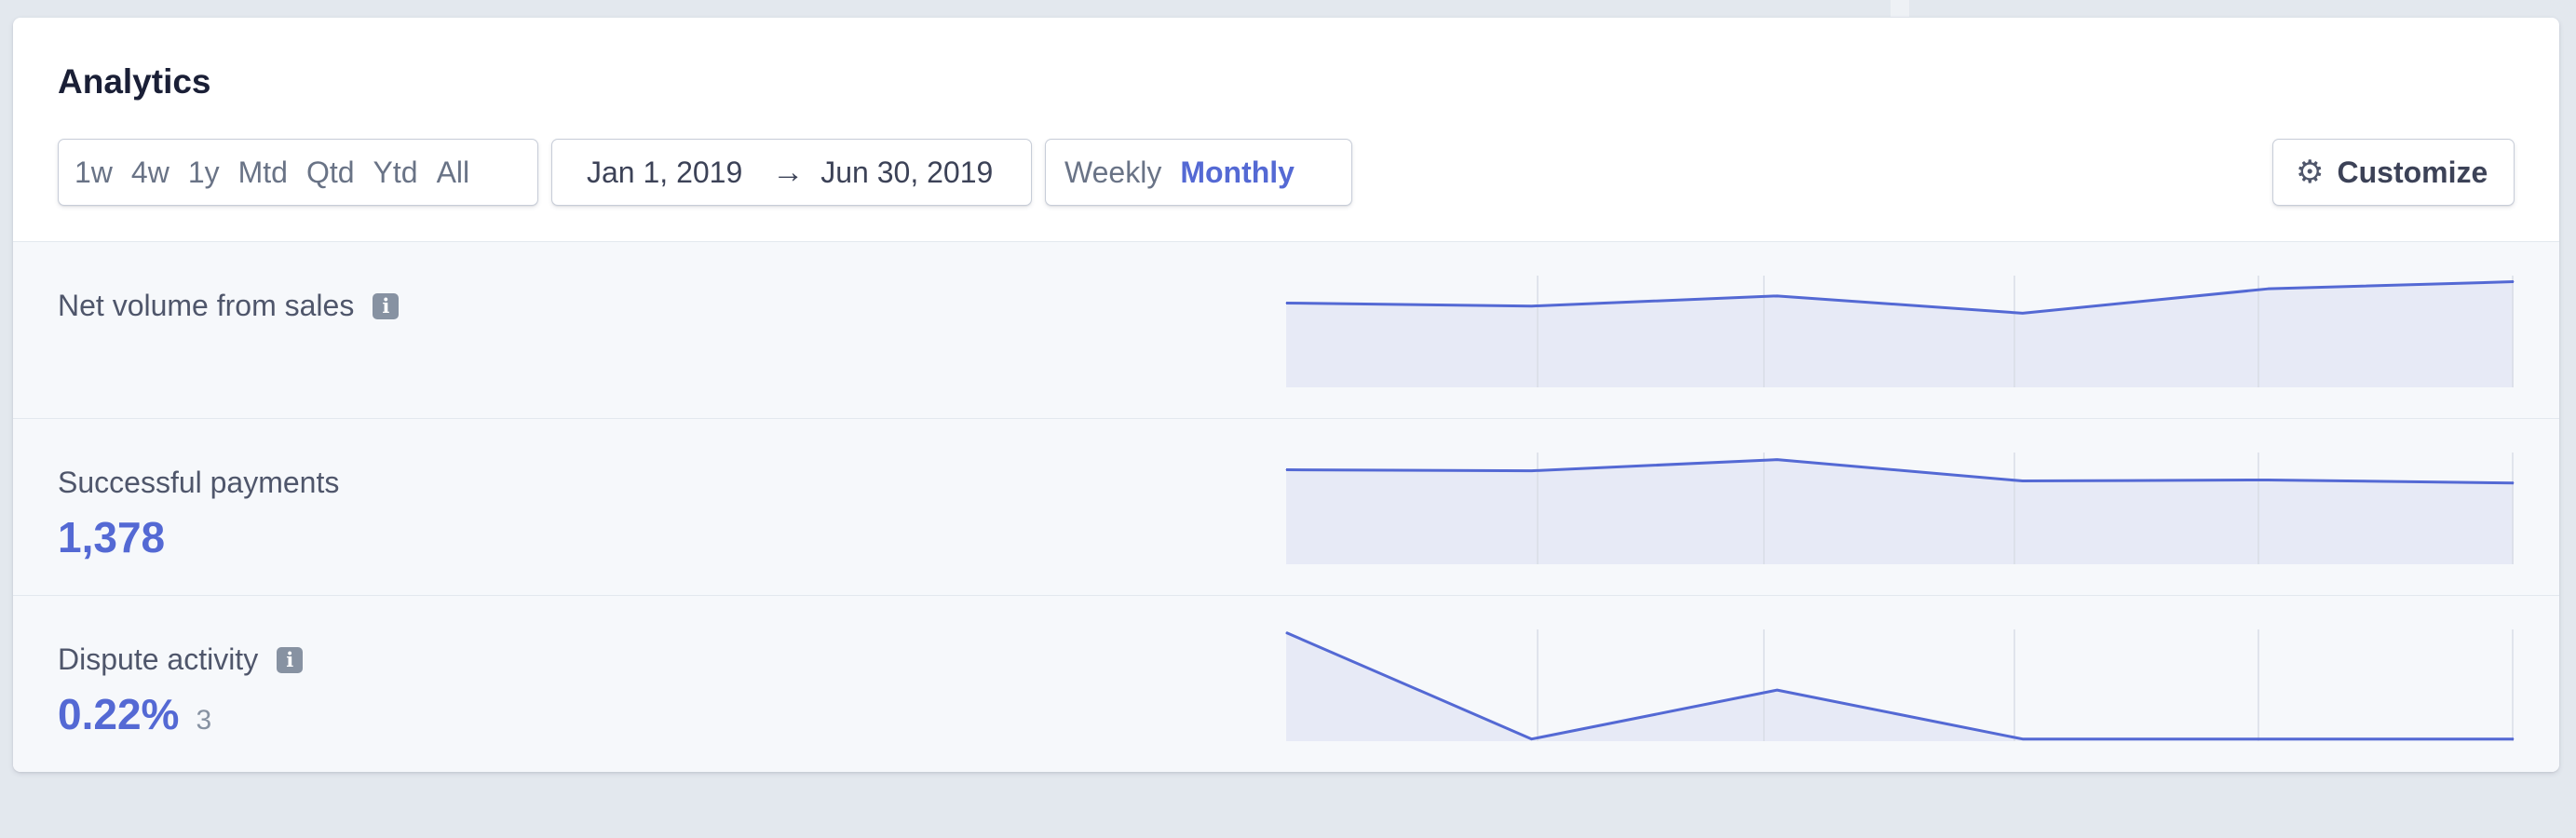 The image size is (2576, 838). I want to click on metric-label: Net volume from sales i, so click(229, 306).